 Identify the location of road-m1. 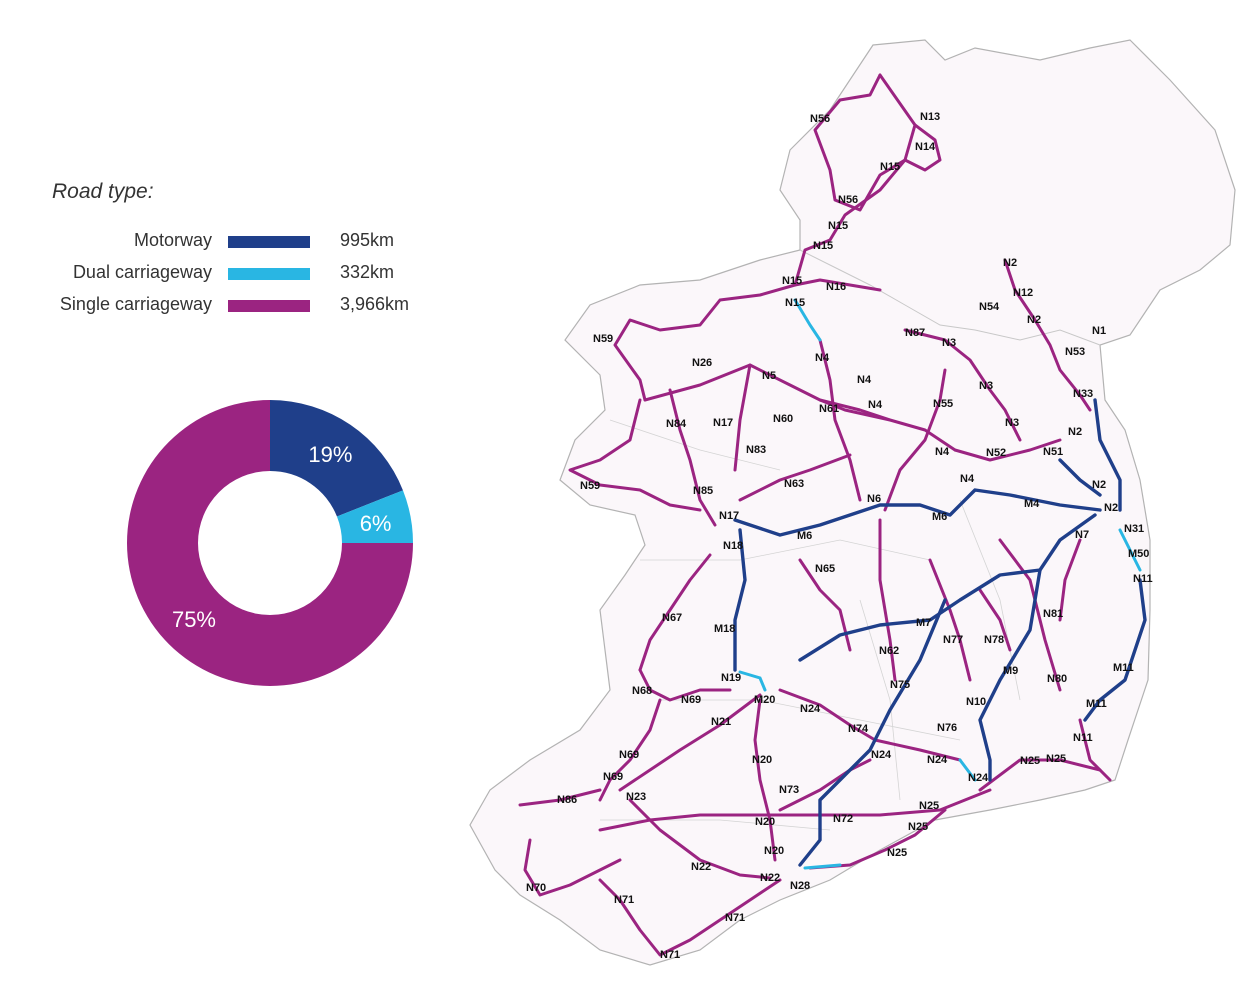
(1107, 455).